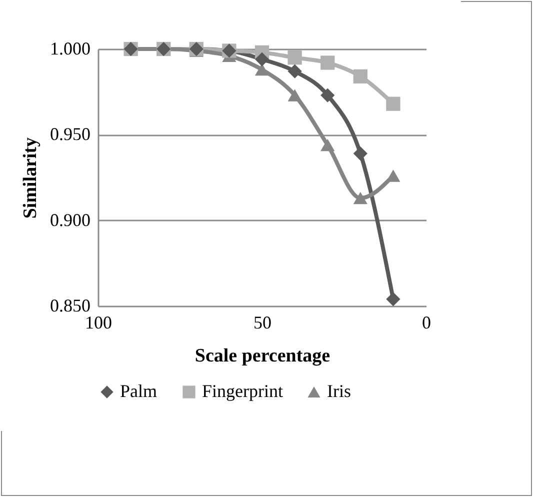  Describe the element at coordinates (70, 220) in the screenshot. I see `y-tick-label: 0.900` at that location.